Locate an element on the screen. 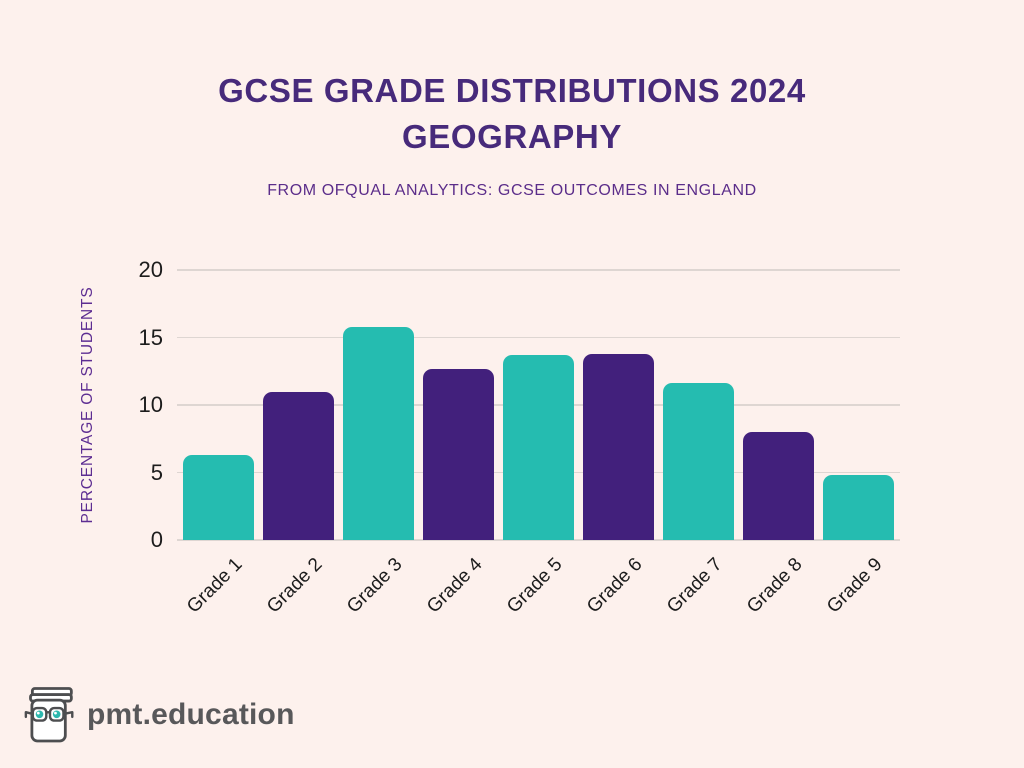 The height and width of the screenshot is (768, 1024). x-tick-label-5: Grade 5 is located at coordinates (534, 586).